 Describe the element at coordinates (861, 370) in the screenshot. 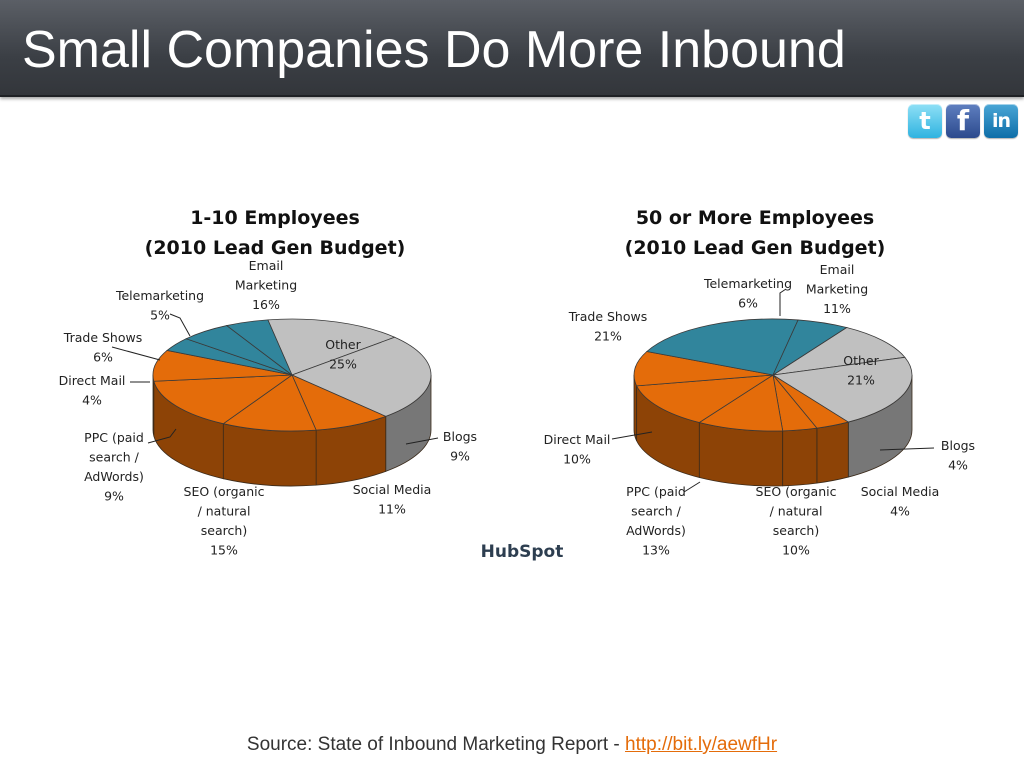

I see `data-label-other: Other 21%` at that location.